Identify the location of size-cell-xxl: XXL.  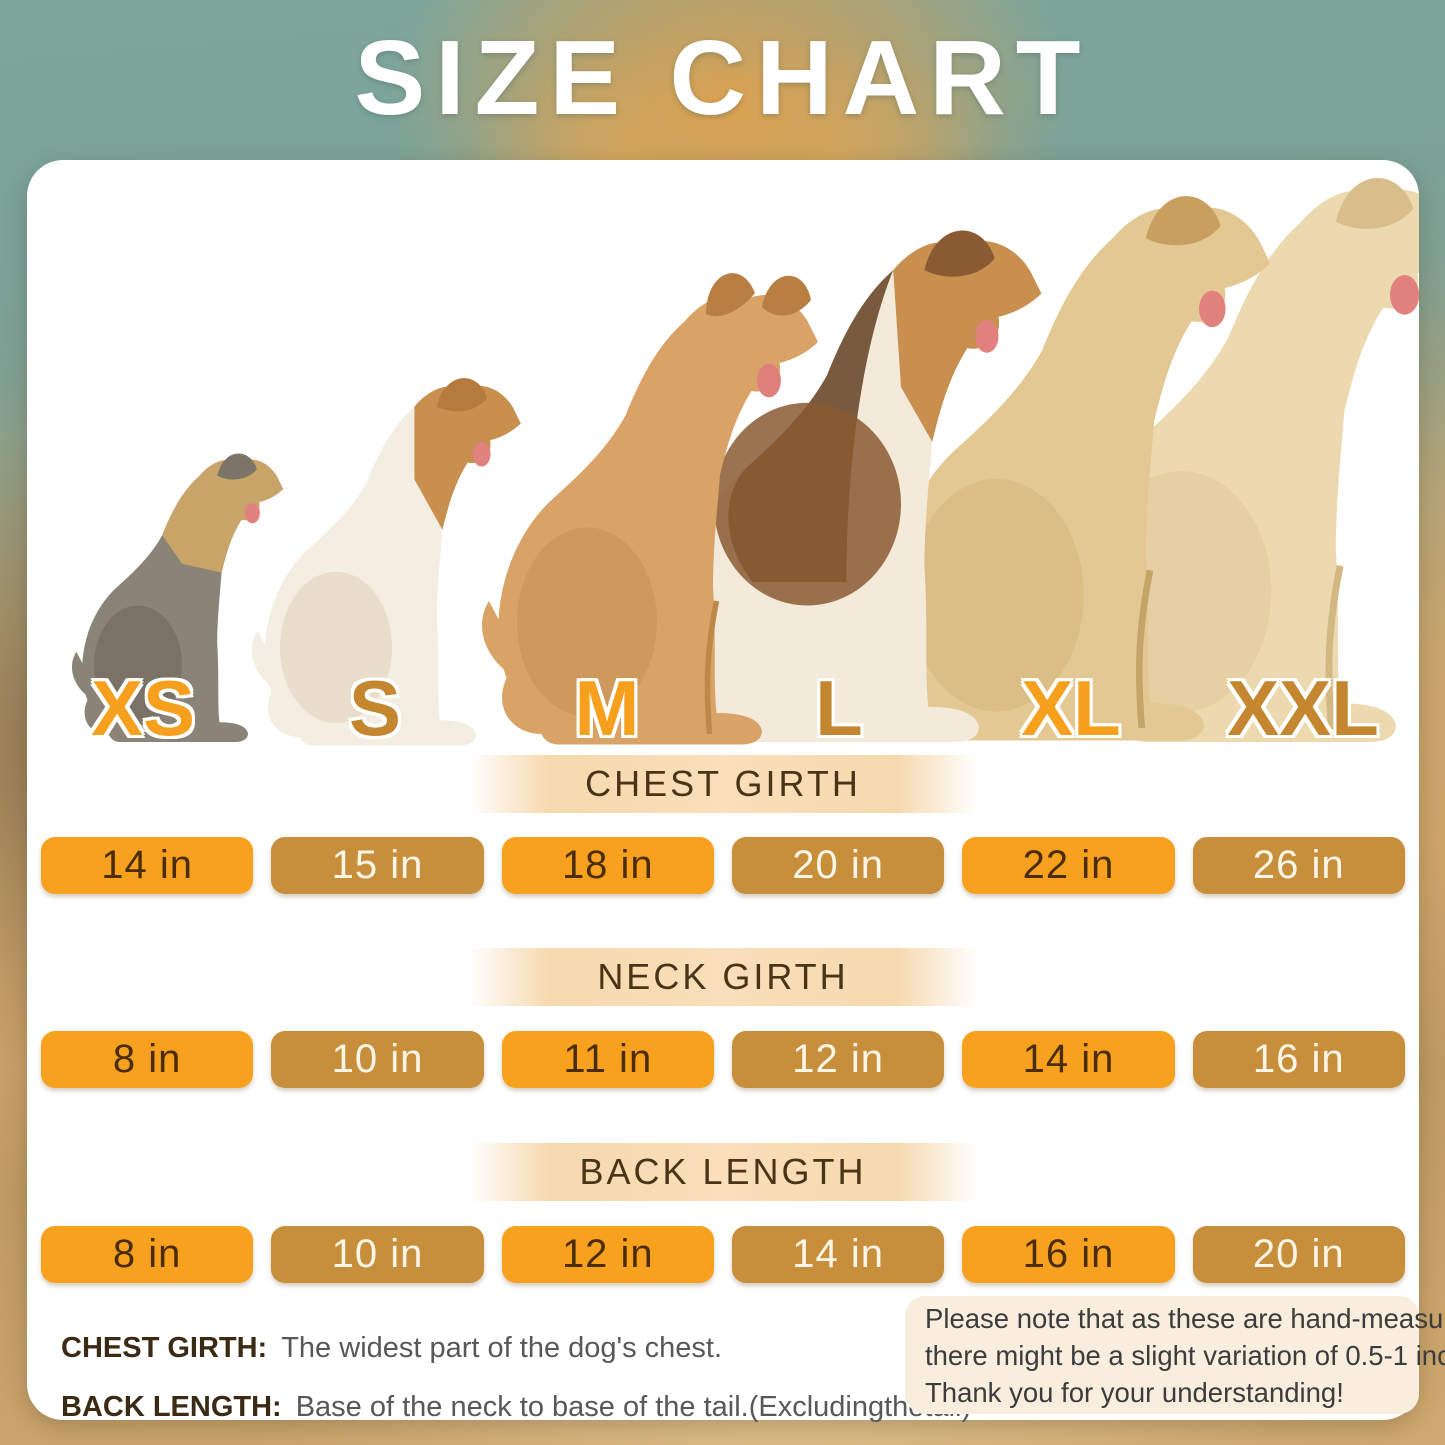
(1303, 708).